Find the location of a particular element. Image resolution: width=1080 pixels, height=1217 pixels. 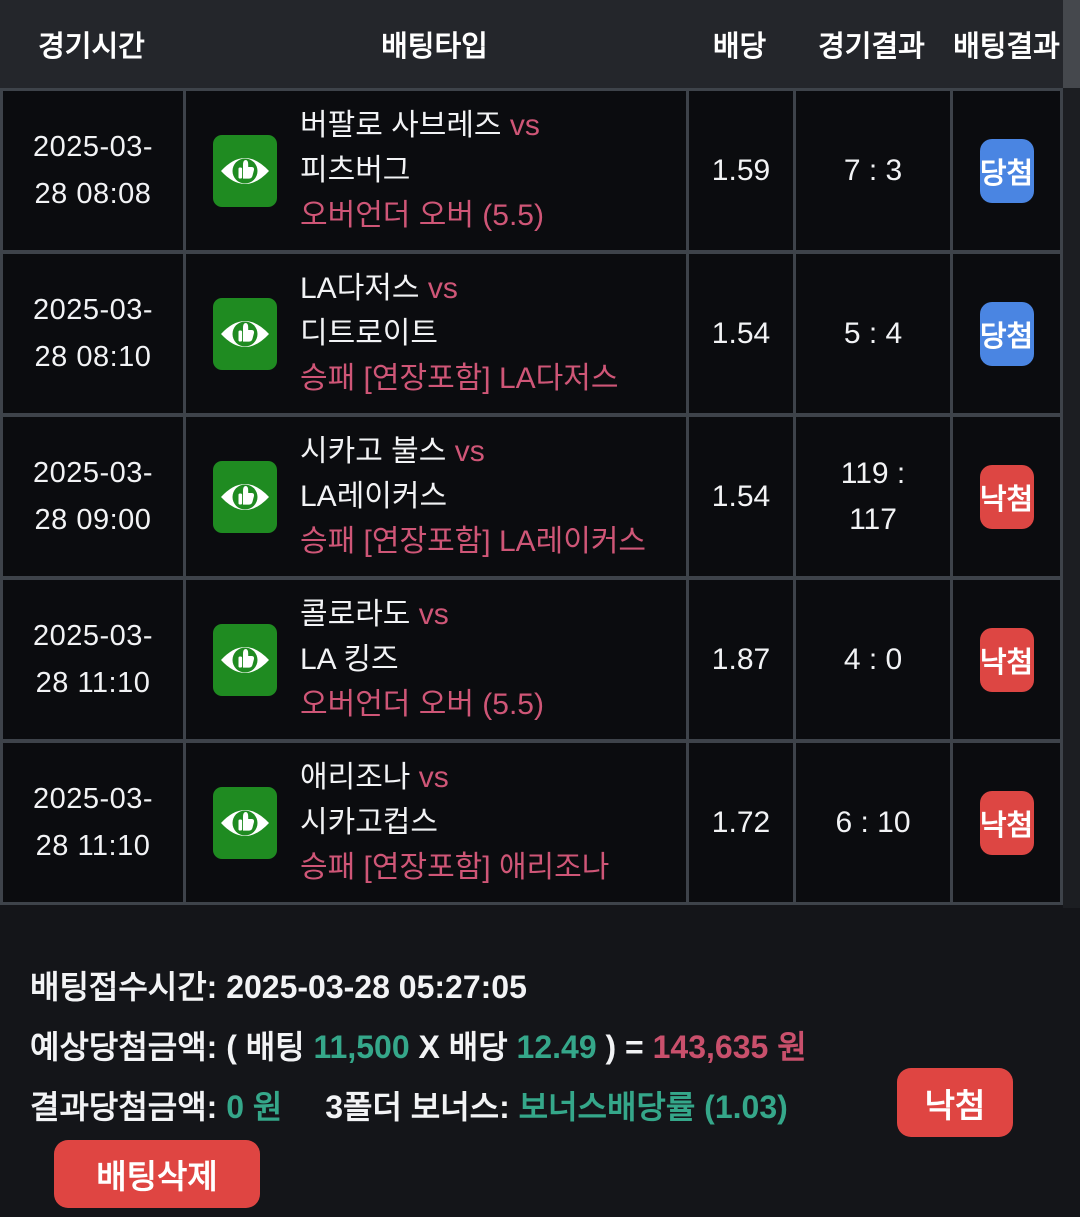

game-time-cell: 2025-03- 28 08:10 is located at coordinates (93, 333).